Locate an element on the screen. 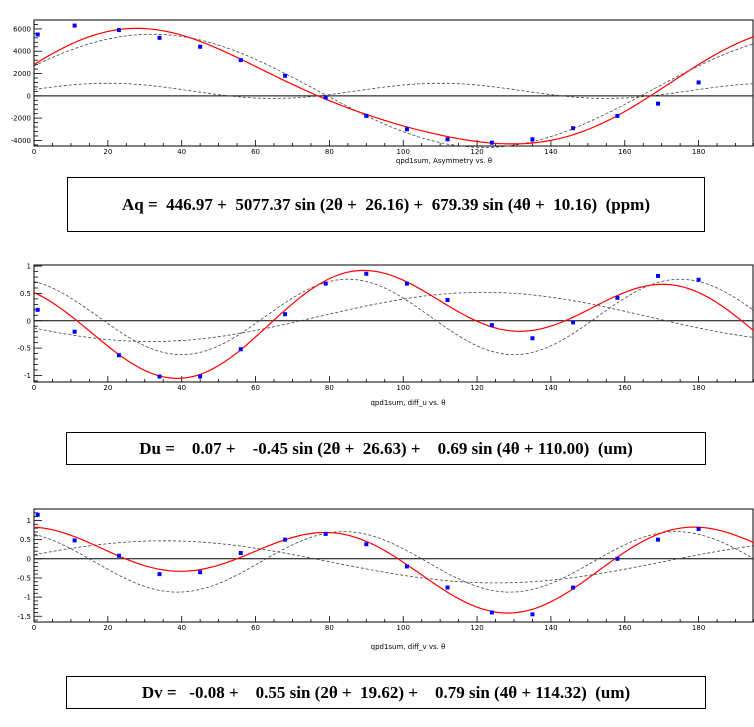 The height and width of the screenshot is (727, 754). y-tick-label: -1 is located at coordinates (27, 598).